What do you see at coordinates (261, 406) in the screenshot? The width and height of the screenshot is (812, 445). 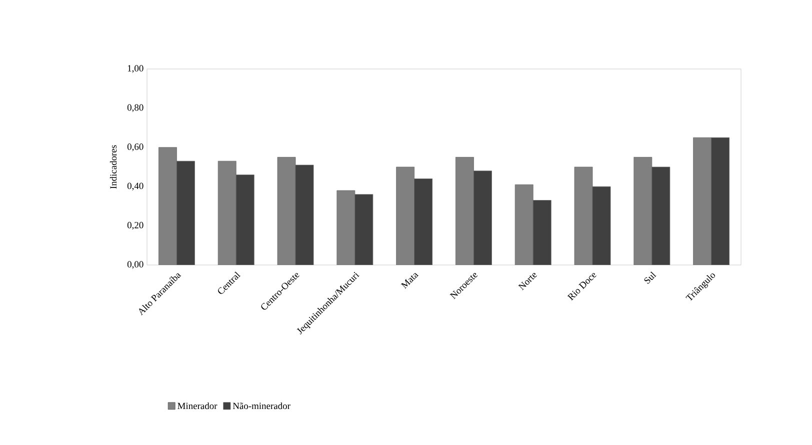 I see `legend-label: Não-minerador` at bounding box center [261, 406].